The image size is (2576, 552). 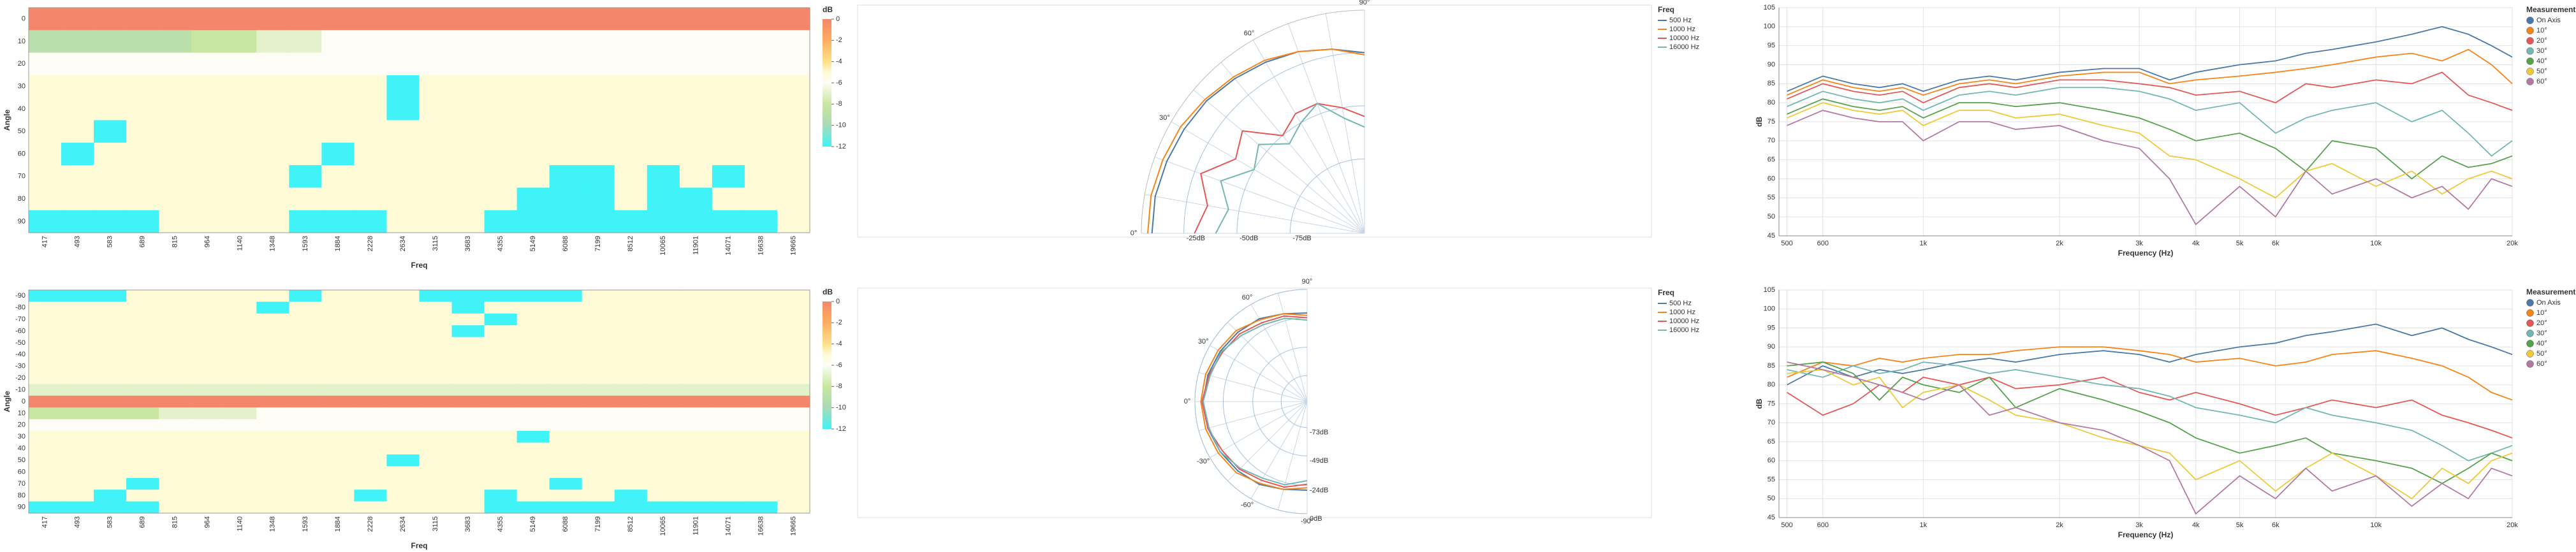 What do you see at coordinates (1786, 525) in the screenshot?
I see `x-tick-label: 500` at bounding box center [1786, 525].